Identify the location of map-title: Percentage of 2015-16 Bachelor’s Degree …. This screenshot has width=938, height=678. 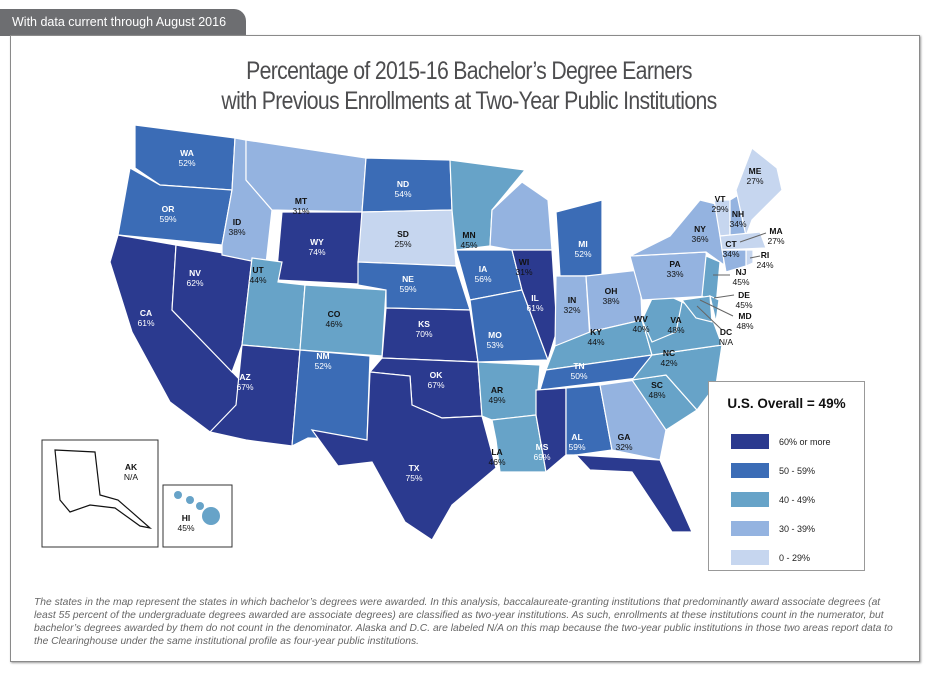
(468, 86).